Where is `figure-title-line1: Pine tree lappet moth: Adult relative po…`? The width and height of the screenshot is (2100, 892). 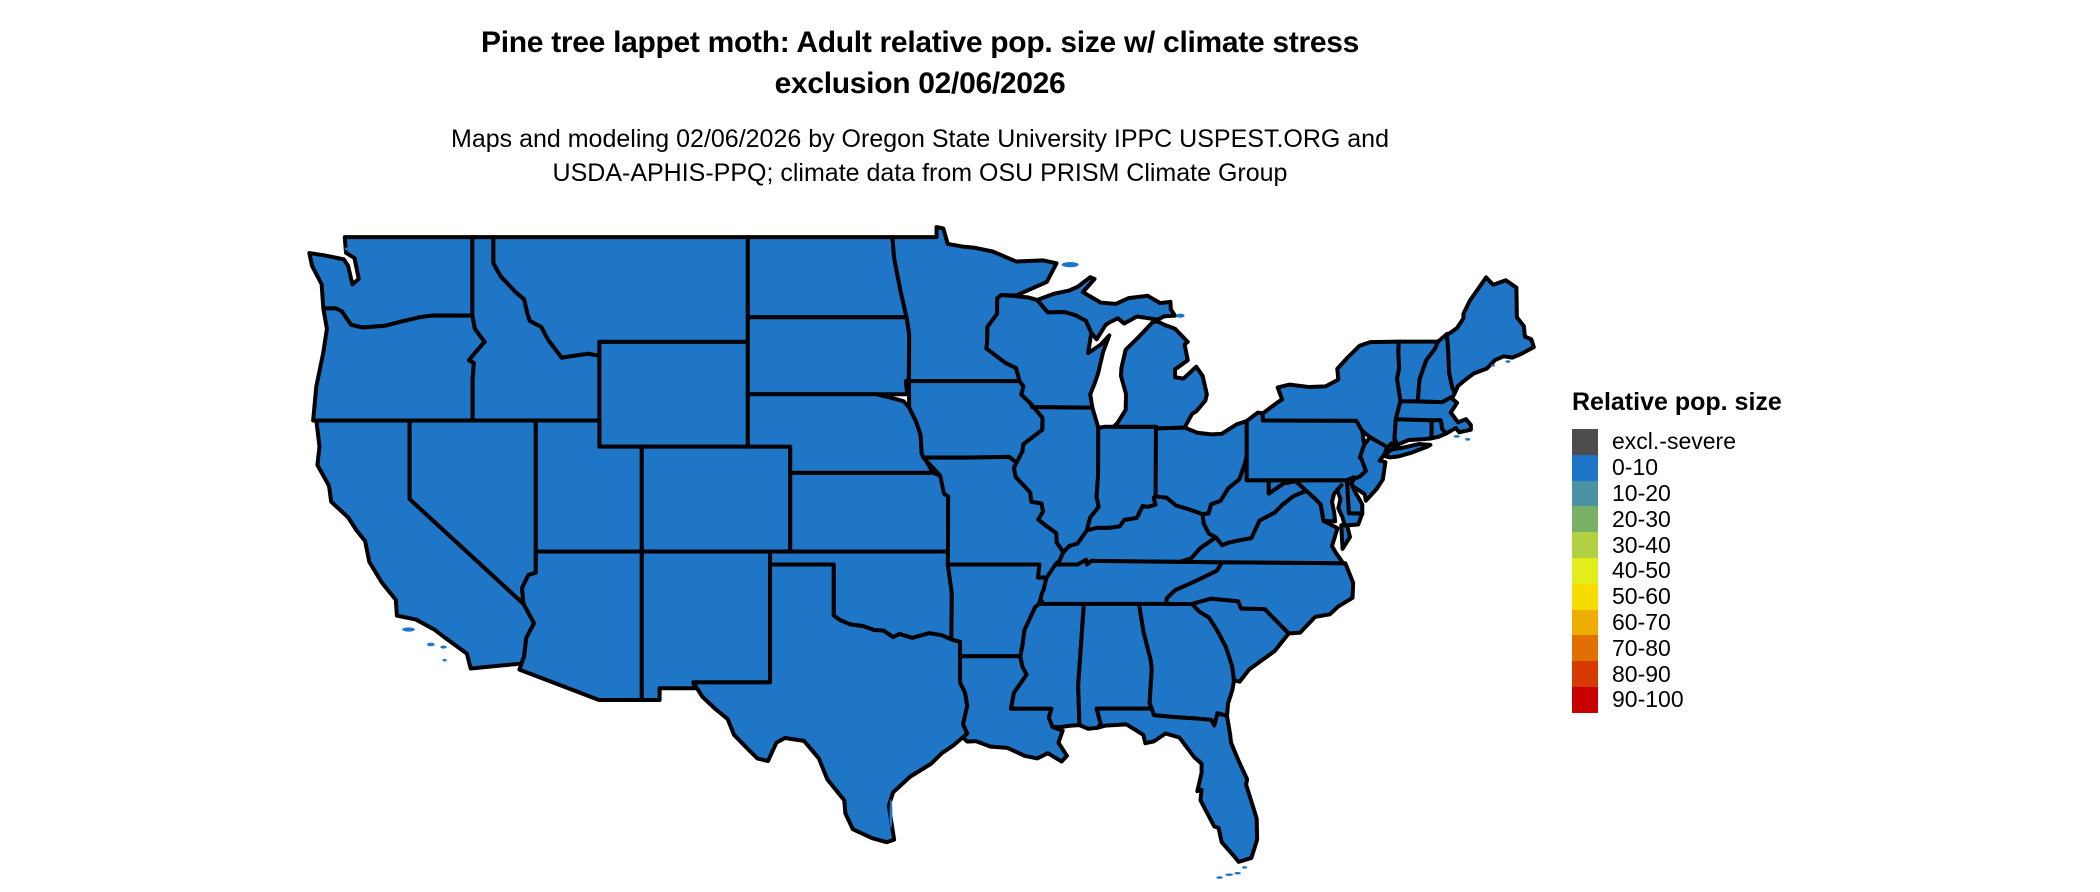
figure-title-line1: Pine tree lappet moth: Adult relative po… is located at coordinates (920, 42).